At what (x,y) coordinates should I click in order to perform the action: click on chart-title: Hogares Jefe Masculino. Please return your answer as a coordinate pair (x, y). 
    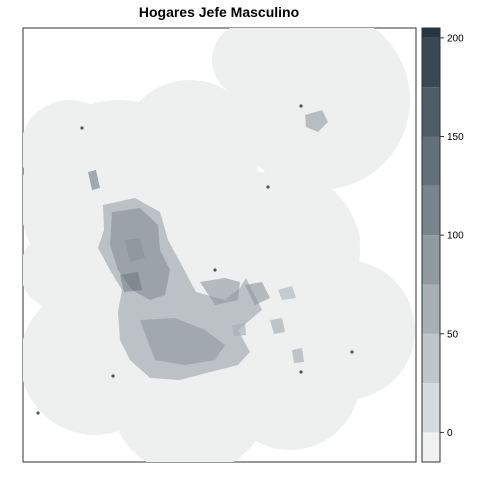
    Looking at the image, I should click on (219, 12).